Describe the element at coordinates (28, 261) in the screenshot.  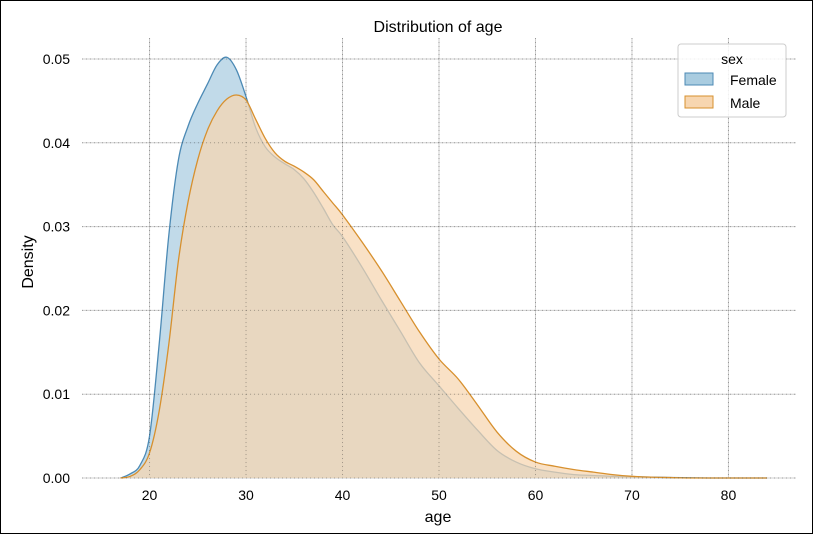
I see `y-axis-label: Density` at that location.